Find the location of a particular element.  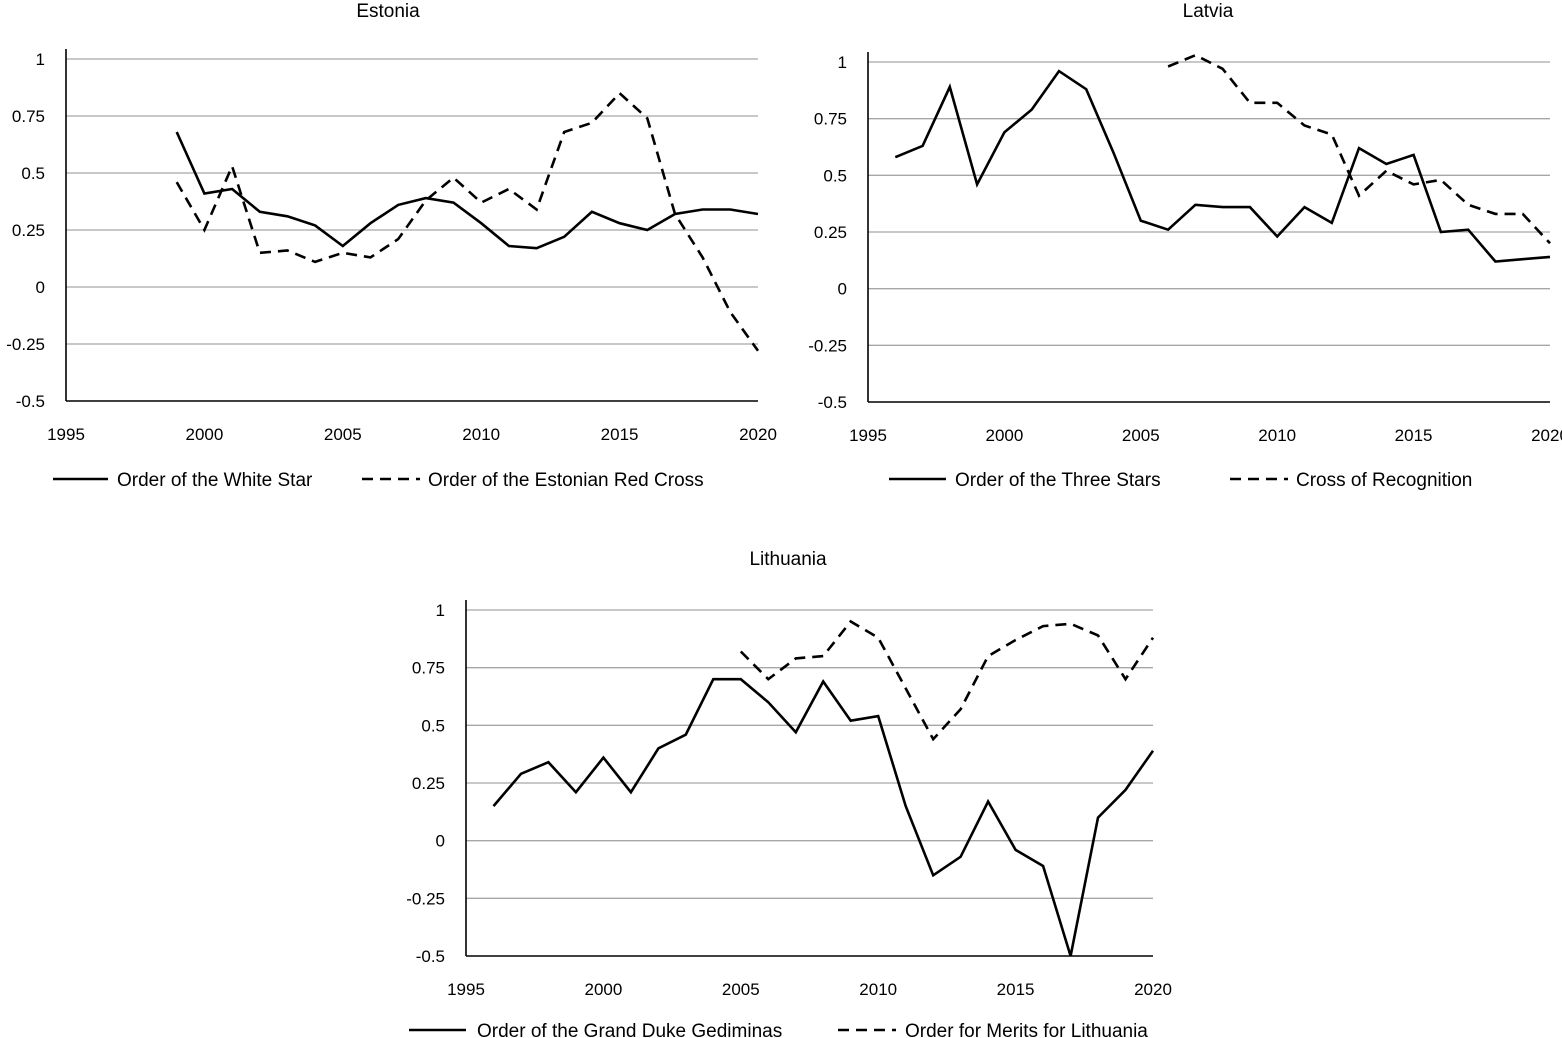

chart-title: Latvia is located at coordinates (1208, 11).